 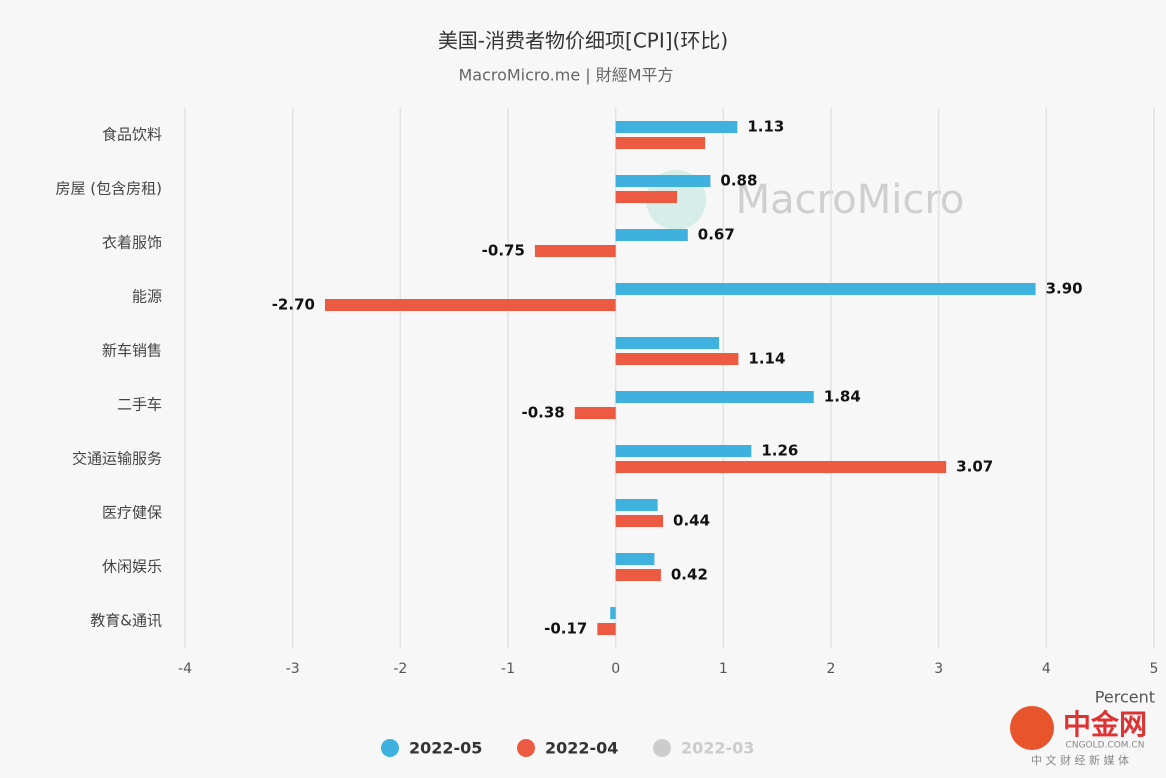 I want to click on value-label: -0.17, so click(x=565, y=629).